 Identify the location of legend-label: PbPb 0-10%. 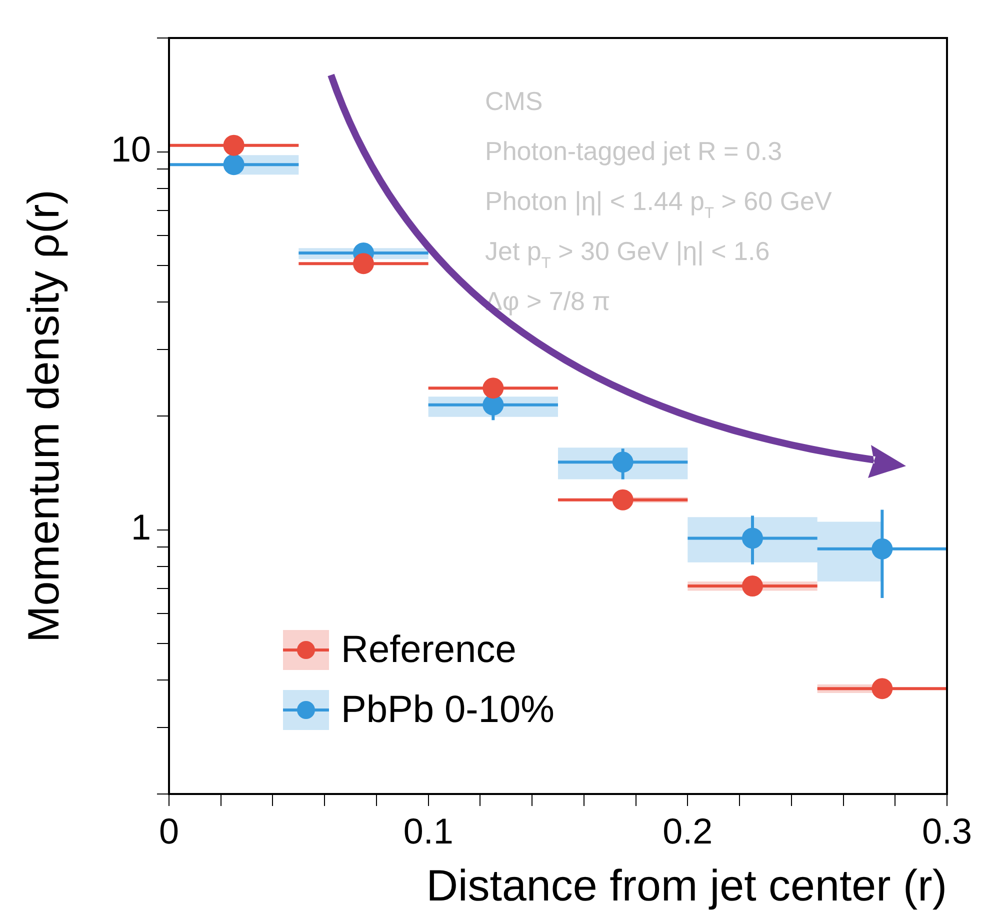
(447, 710).